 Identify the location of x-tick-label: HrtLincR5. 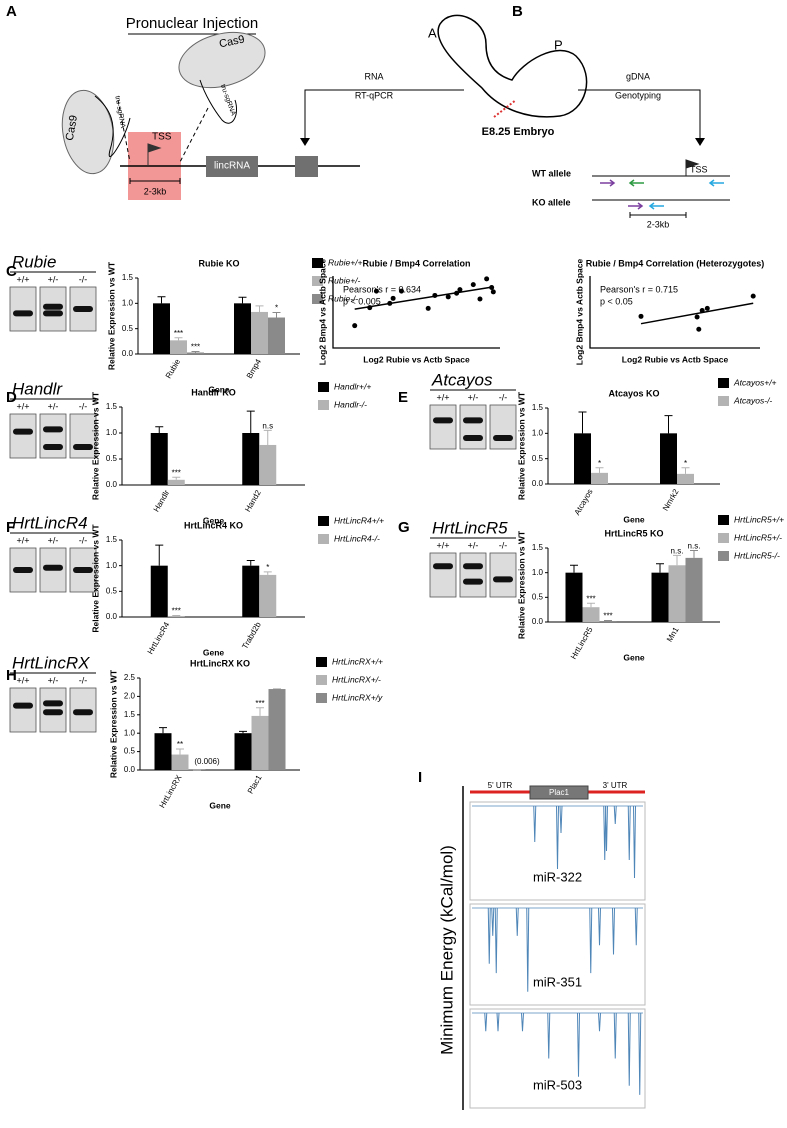
(582, 643).